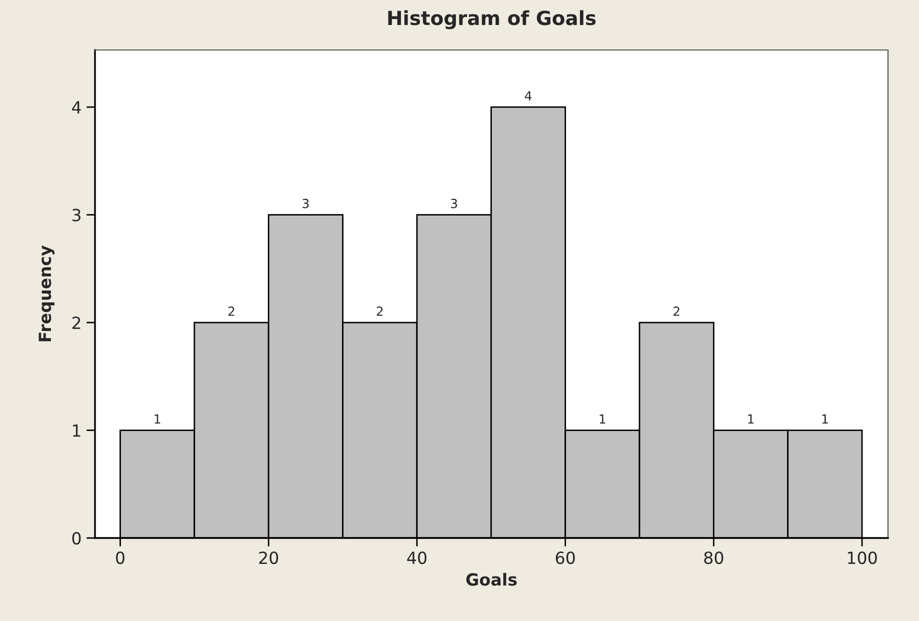 The width and height of the screenshot is (919, 621). What do you see at coordinates (76, 322) in the screenshot?
I see `y-tick-label: 2` at bounding box center [76, 322].